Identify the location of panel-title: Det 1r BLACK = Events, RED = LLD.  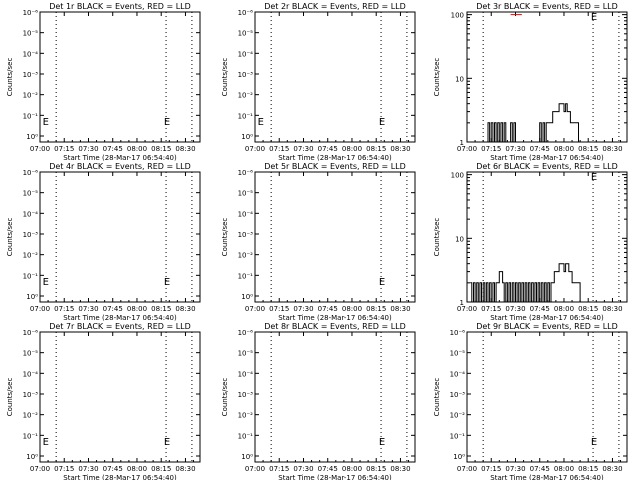
(120, 6).